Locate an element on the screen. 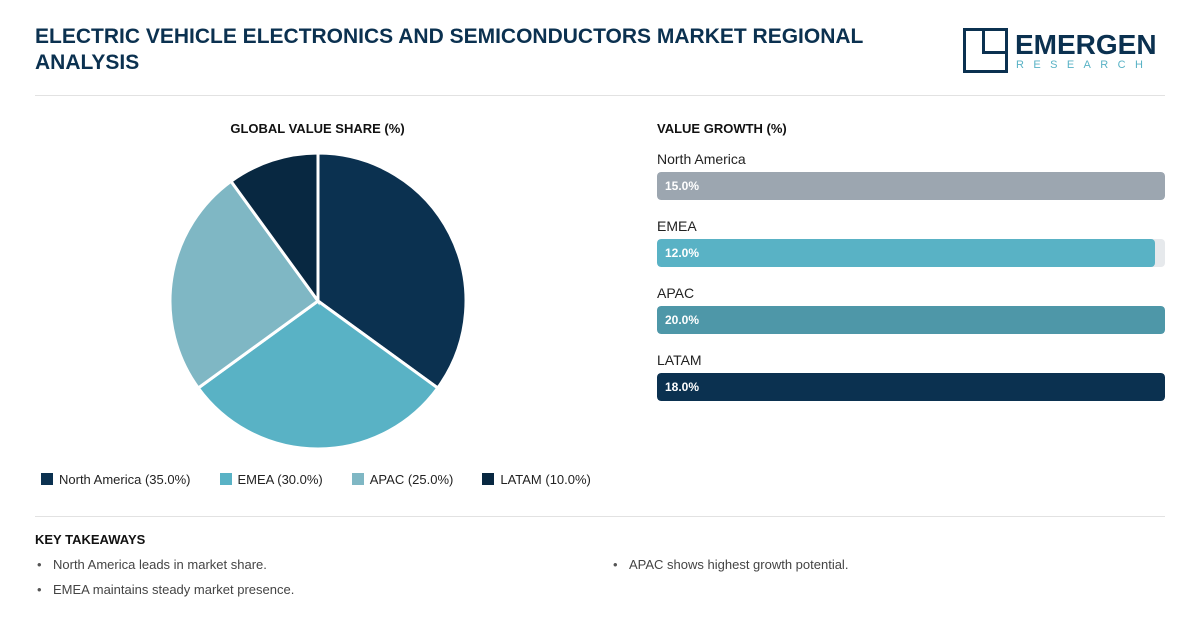 This screenshot has height=620, width=1200. pie-slice-apac is located at coordinates (244, 285).